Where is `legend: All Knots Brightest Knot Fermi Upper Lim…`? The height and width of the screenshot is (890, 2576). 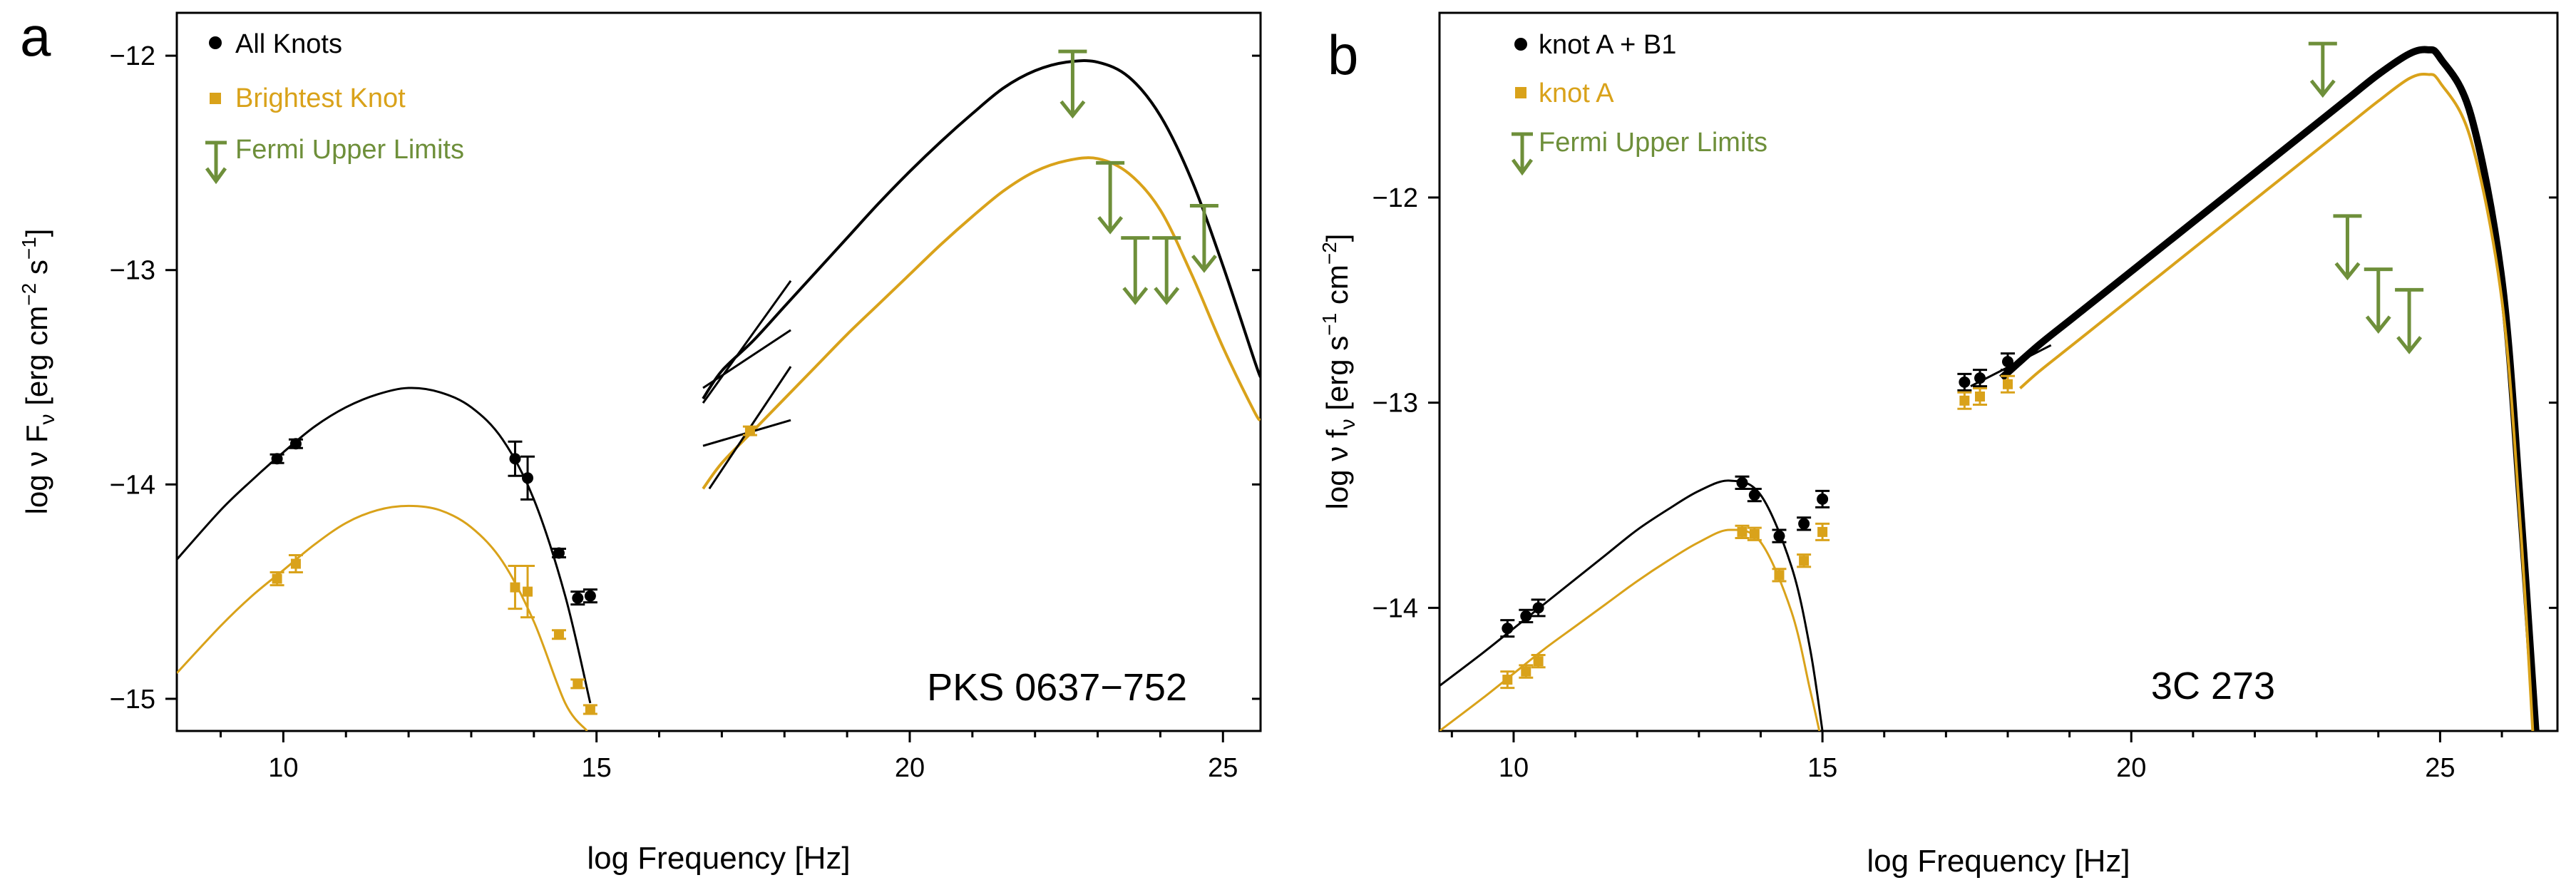 legend: All Knots Brightest Knot Fermi Upper Lim… is located at coordinates (334, 107).